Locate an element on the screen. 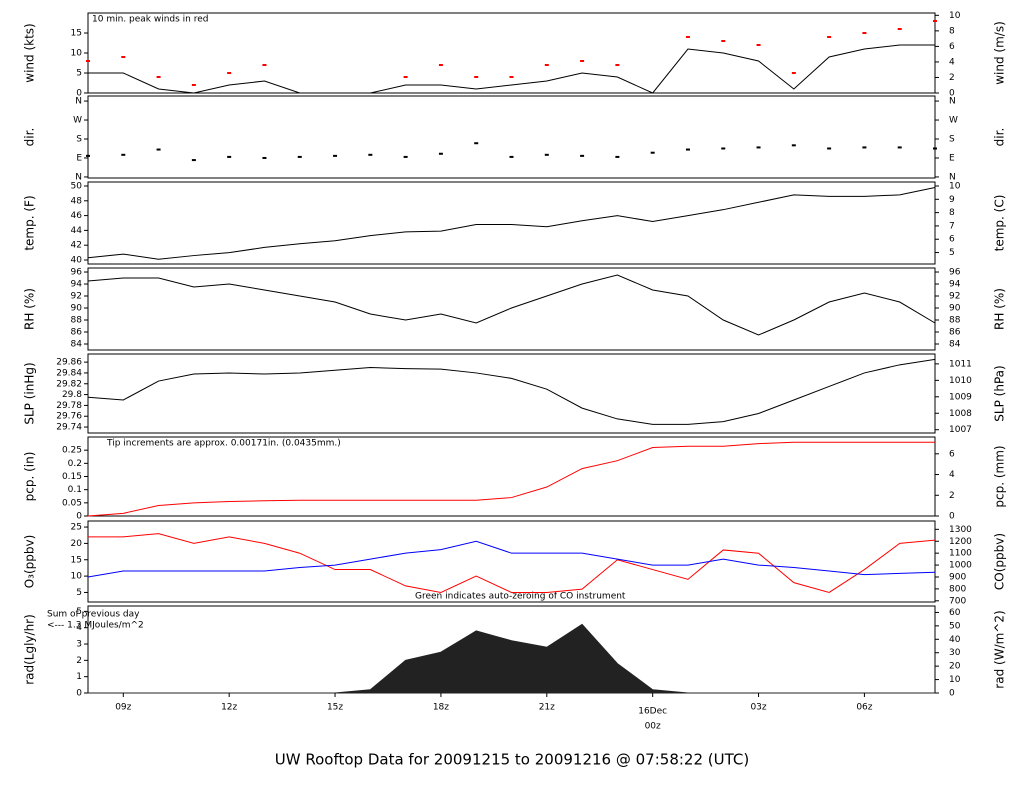 Image resolution: width=1024 pixels, height=800 pixels. x-tick-label: 06z is located at coordinates (864, 708).